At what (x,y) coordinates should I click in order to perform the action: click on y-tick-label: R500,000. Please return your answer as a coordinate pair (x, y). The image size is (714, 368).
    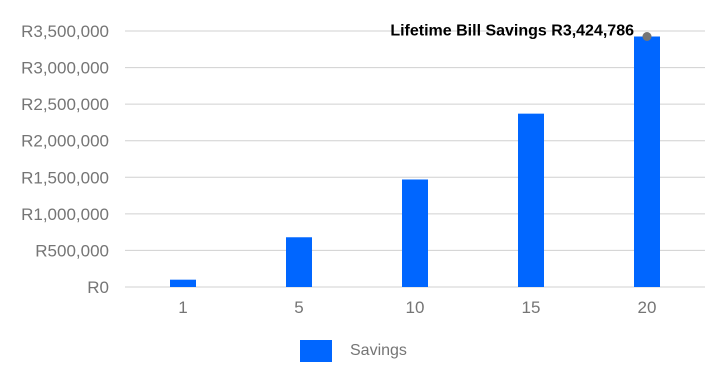
    Looking at the image, I should click on (72, 250).